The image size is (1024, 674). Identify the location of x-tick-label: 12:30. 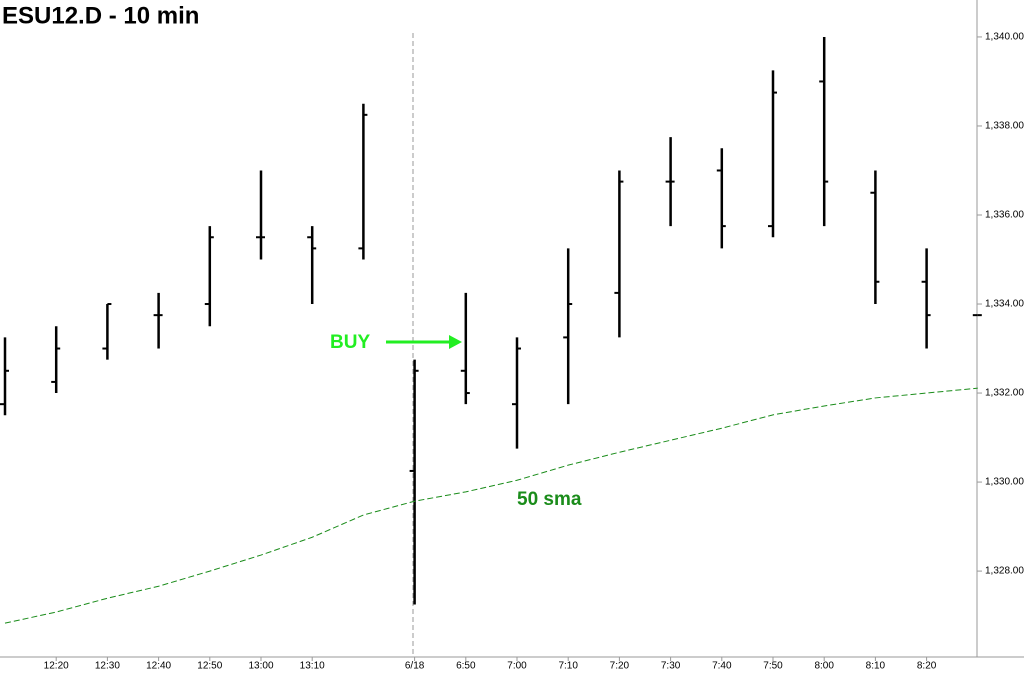
(107, 666).